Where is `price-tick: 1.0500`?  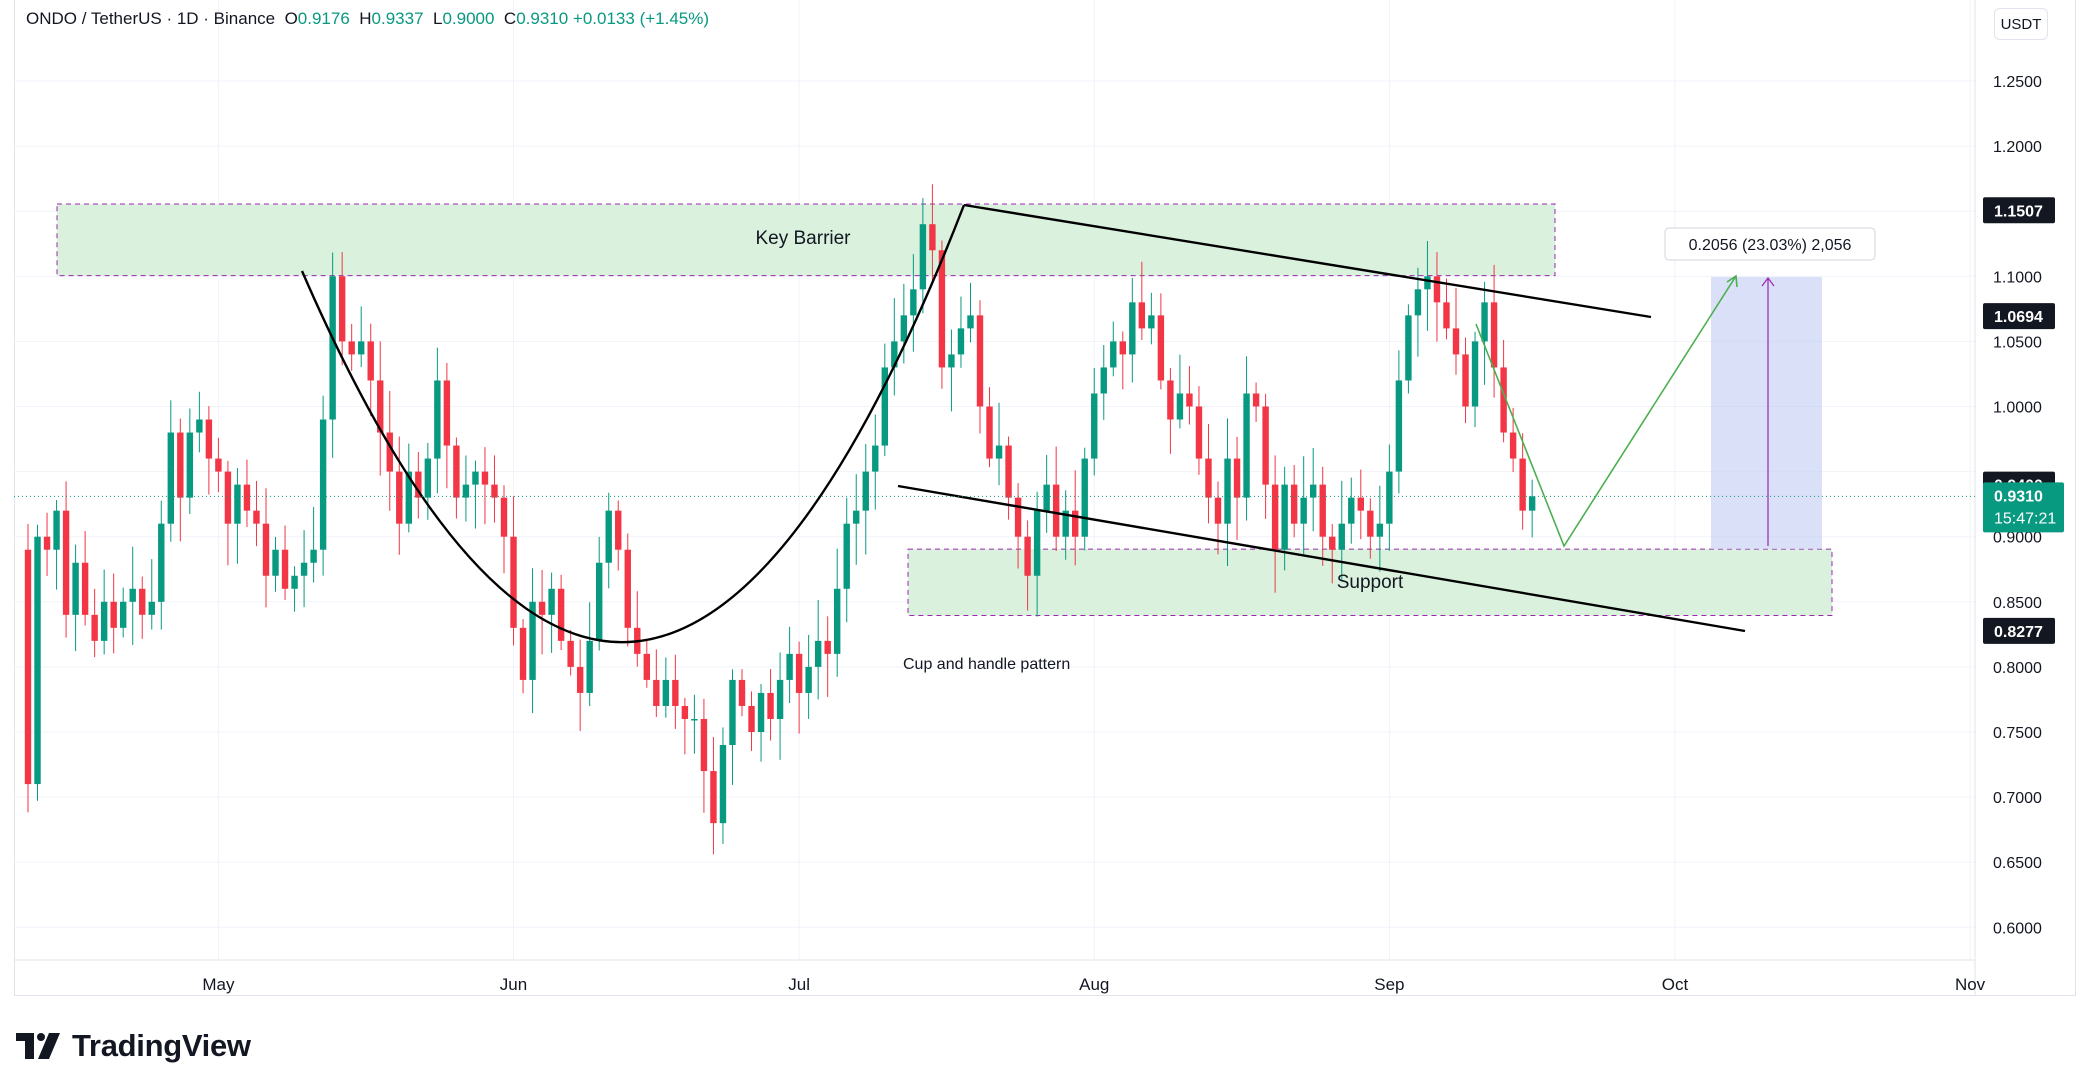 price-tick: 1.0500 is located at coordinates (2017, 342).